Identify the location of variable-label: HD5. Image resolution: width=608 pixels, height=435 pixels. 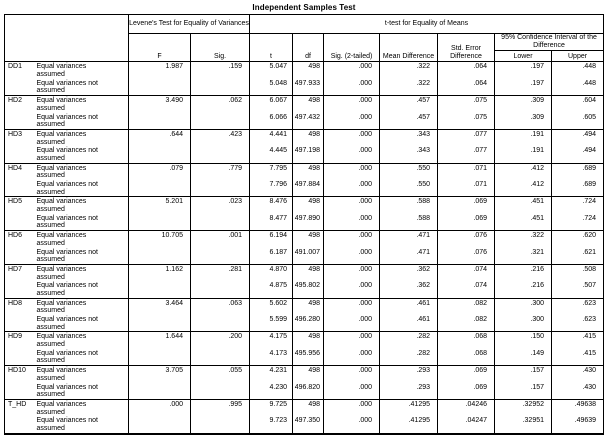
(18, 213).